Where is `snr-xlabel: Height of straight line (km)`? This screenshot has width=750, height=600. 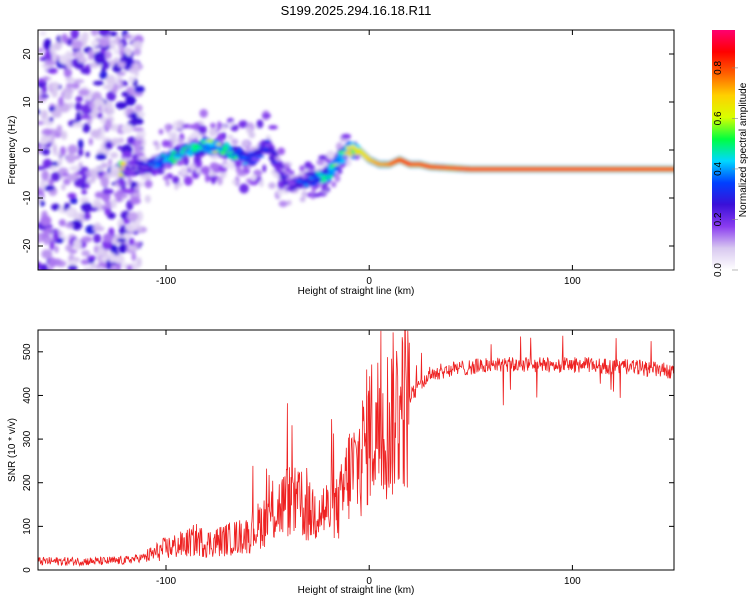 snr-xlabel: Height of straight line (km) is located at coordinates (356, 590).